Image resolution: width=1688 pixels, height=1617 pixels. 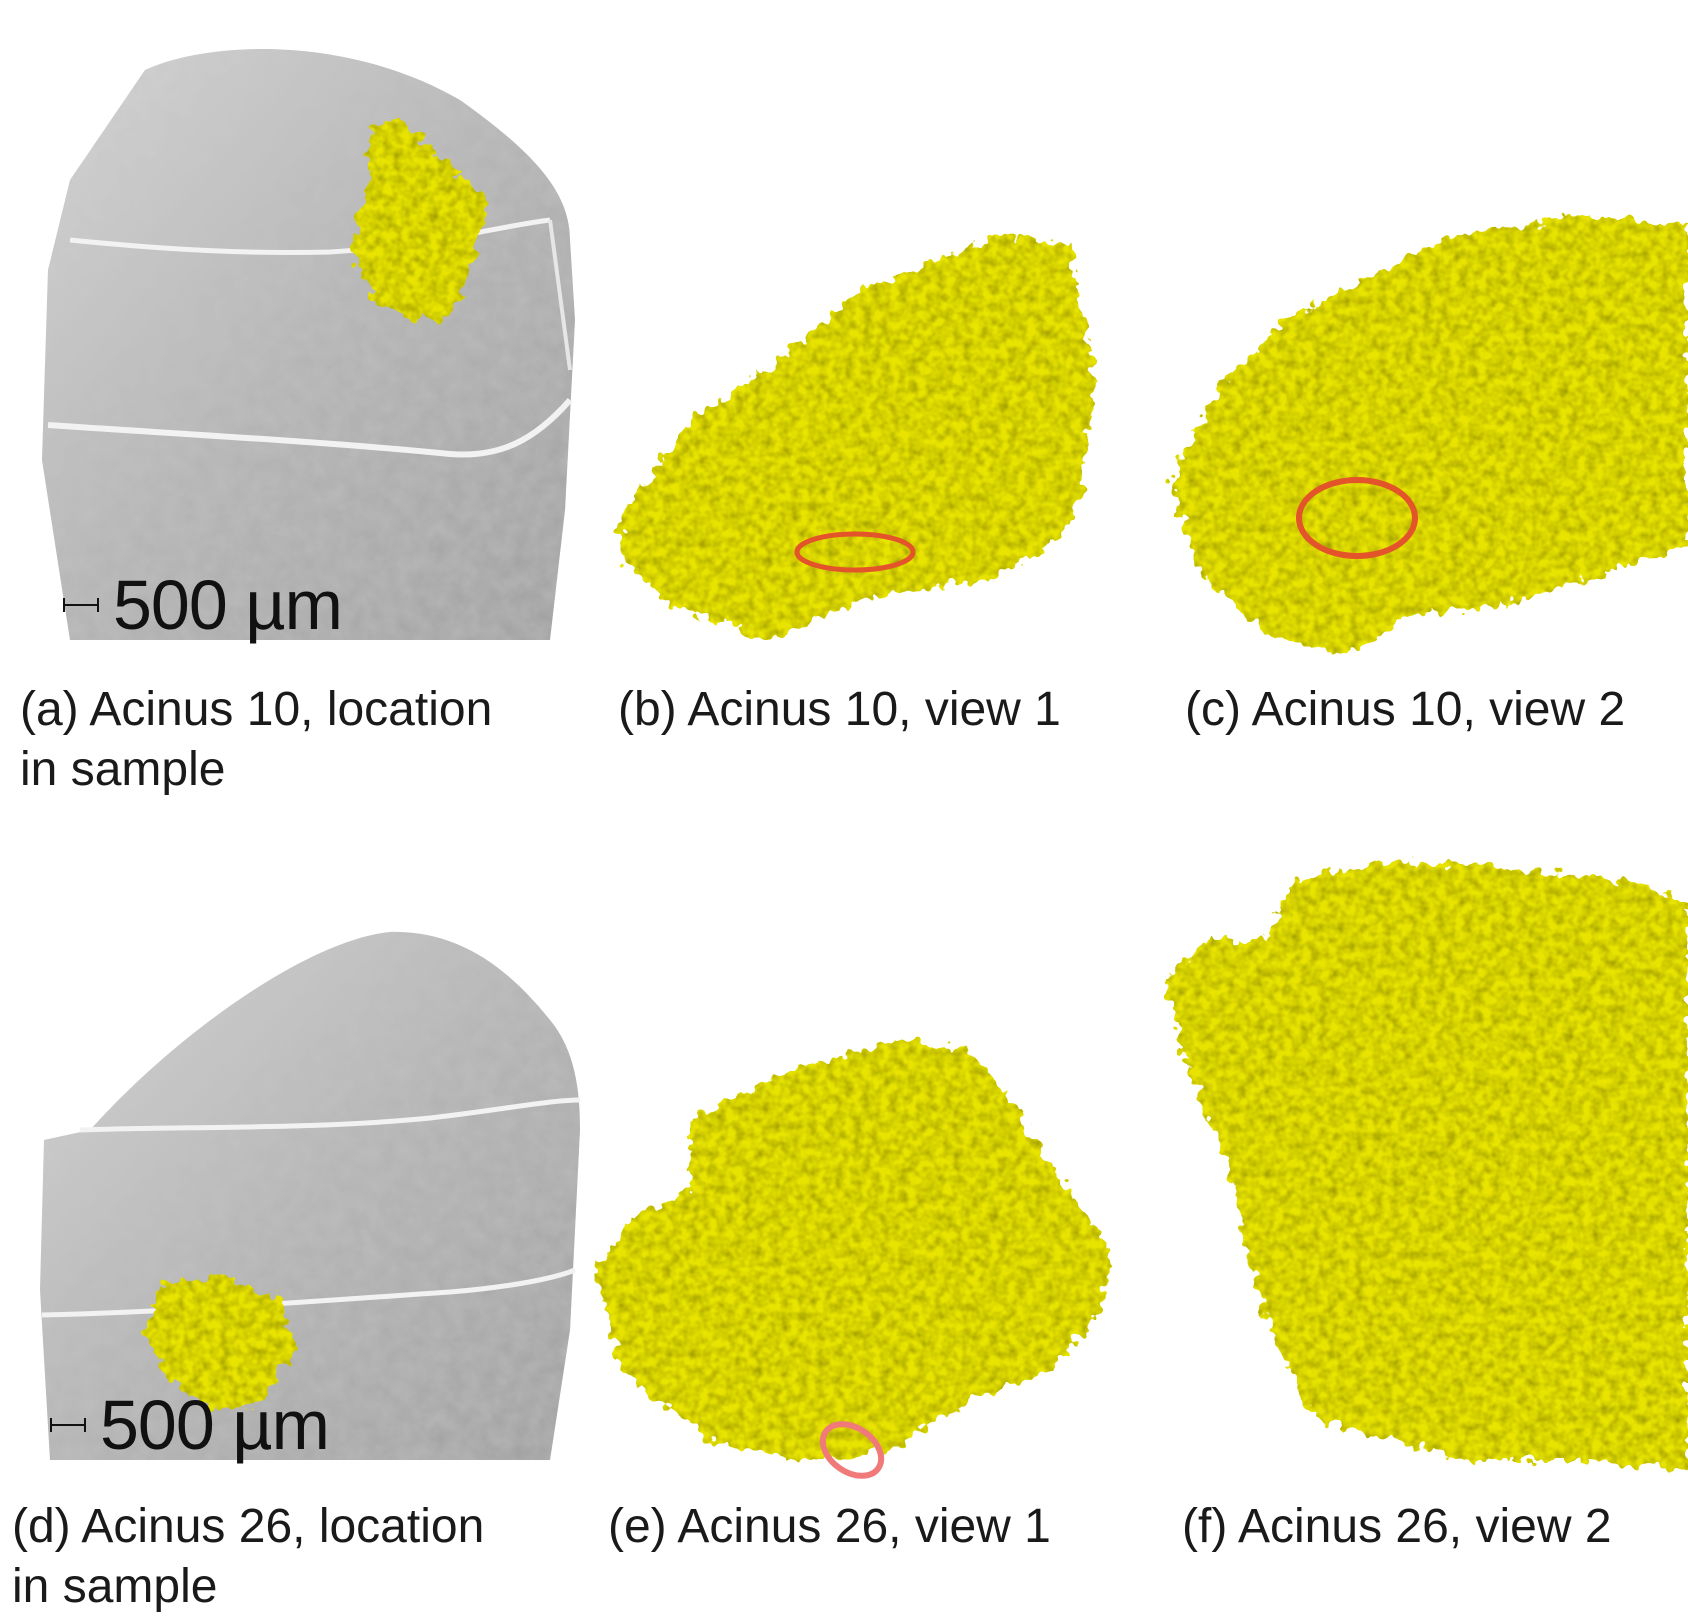 I want to click on scale-bar-a: 500 µm, so click(x=203, y=605).